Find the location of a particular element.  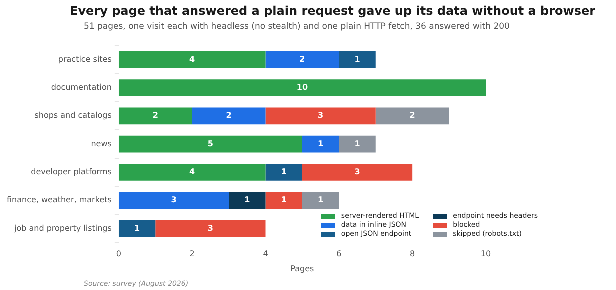

y-tick-label: developer platforms is located at coordinates (71, 172).